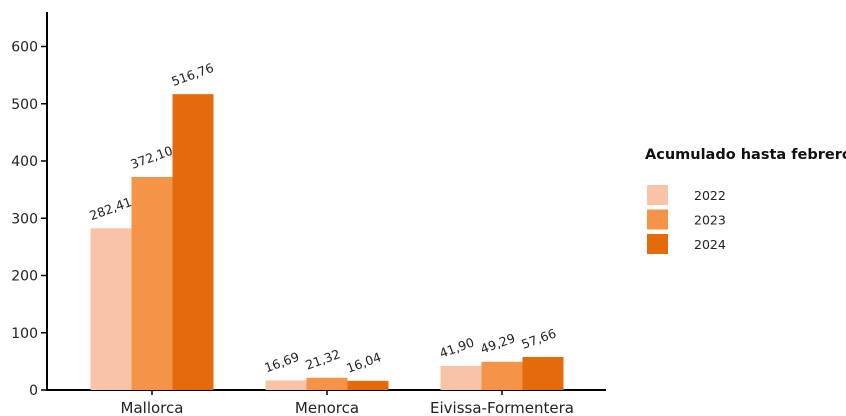  I want to click on x-tick-label-menorca: Menorca, so click(327, 407).